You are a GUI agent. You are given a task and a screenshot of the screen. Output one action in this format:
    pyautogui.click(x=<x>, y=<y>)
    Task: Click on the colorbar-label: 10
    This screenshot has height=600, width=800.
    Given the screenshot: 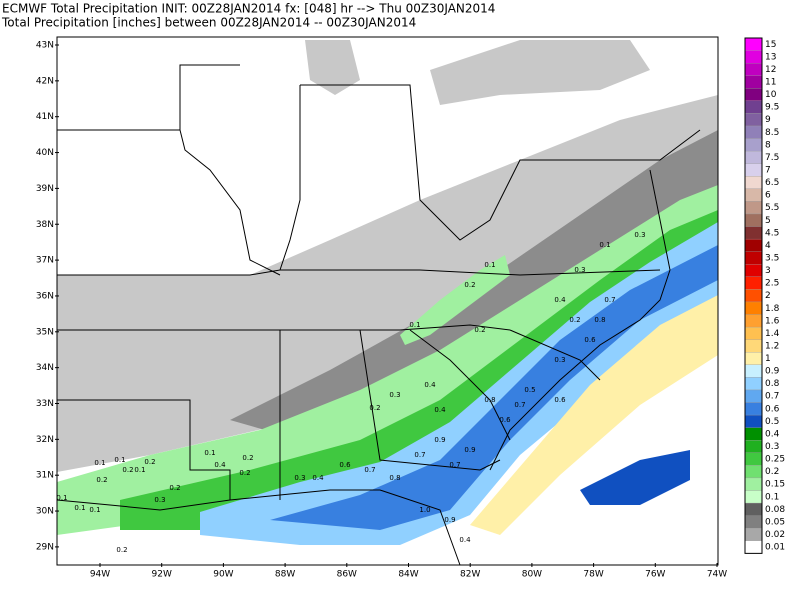 What is the action you would take?
    pyautogui.click(x=771, y=95)
    